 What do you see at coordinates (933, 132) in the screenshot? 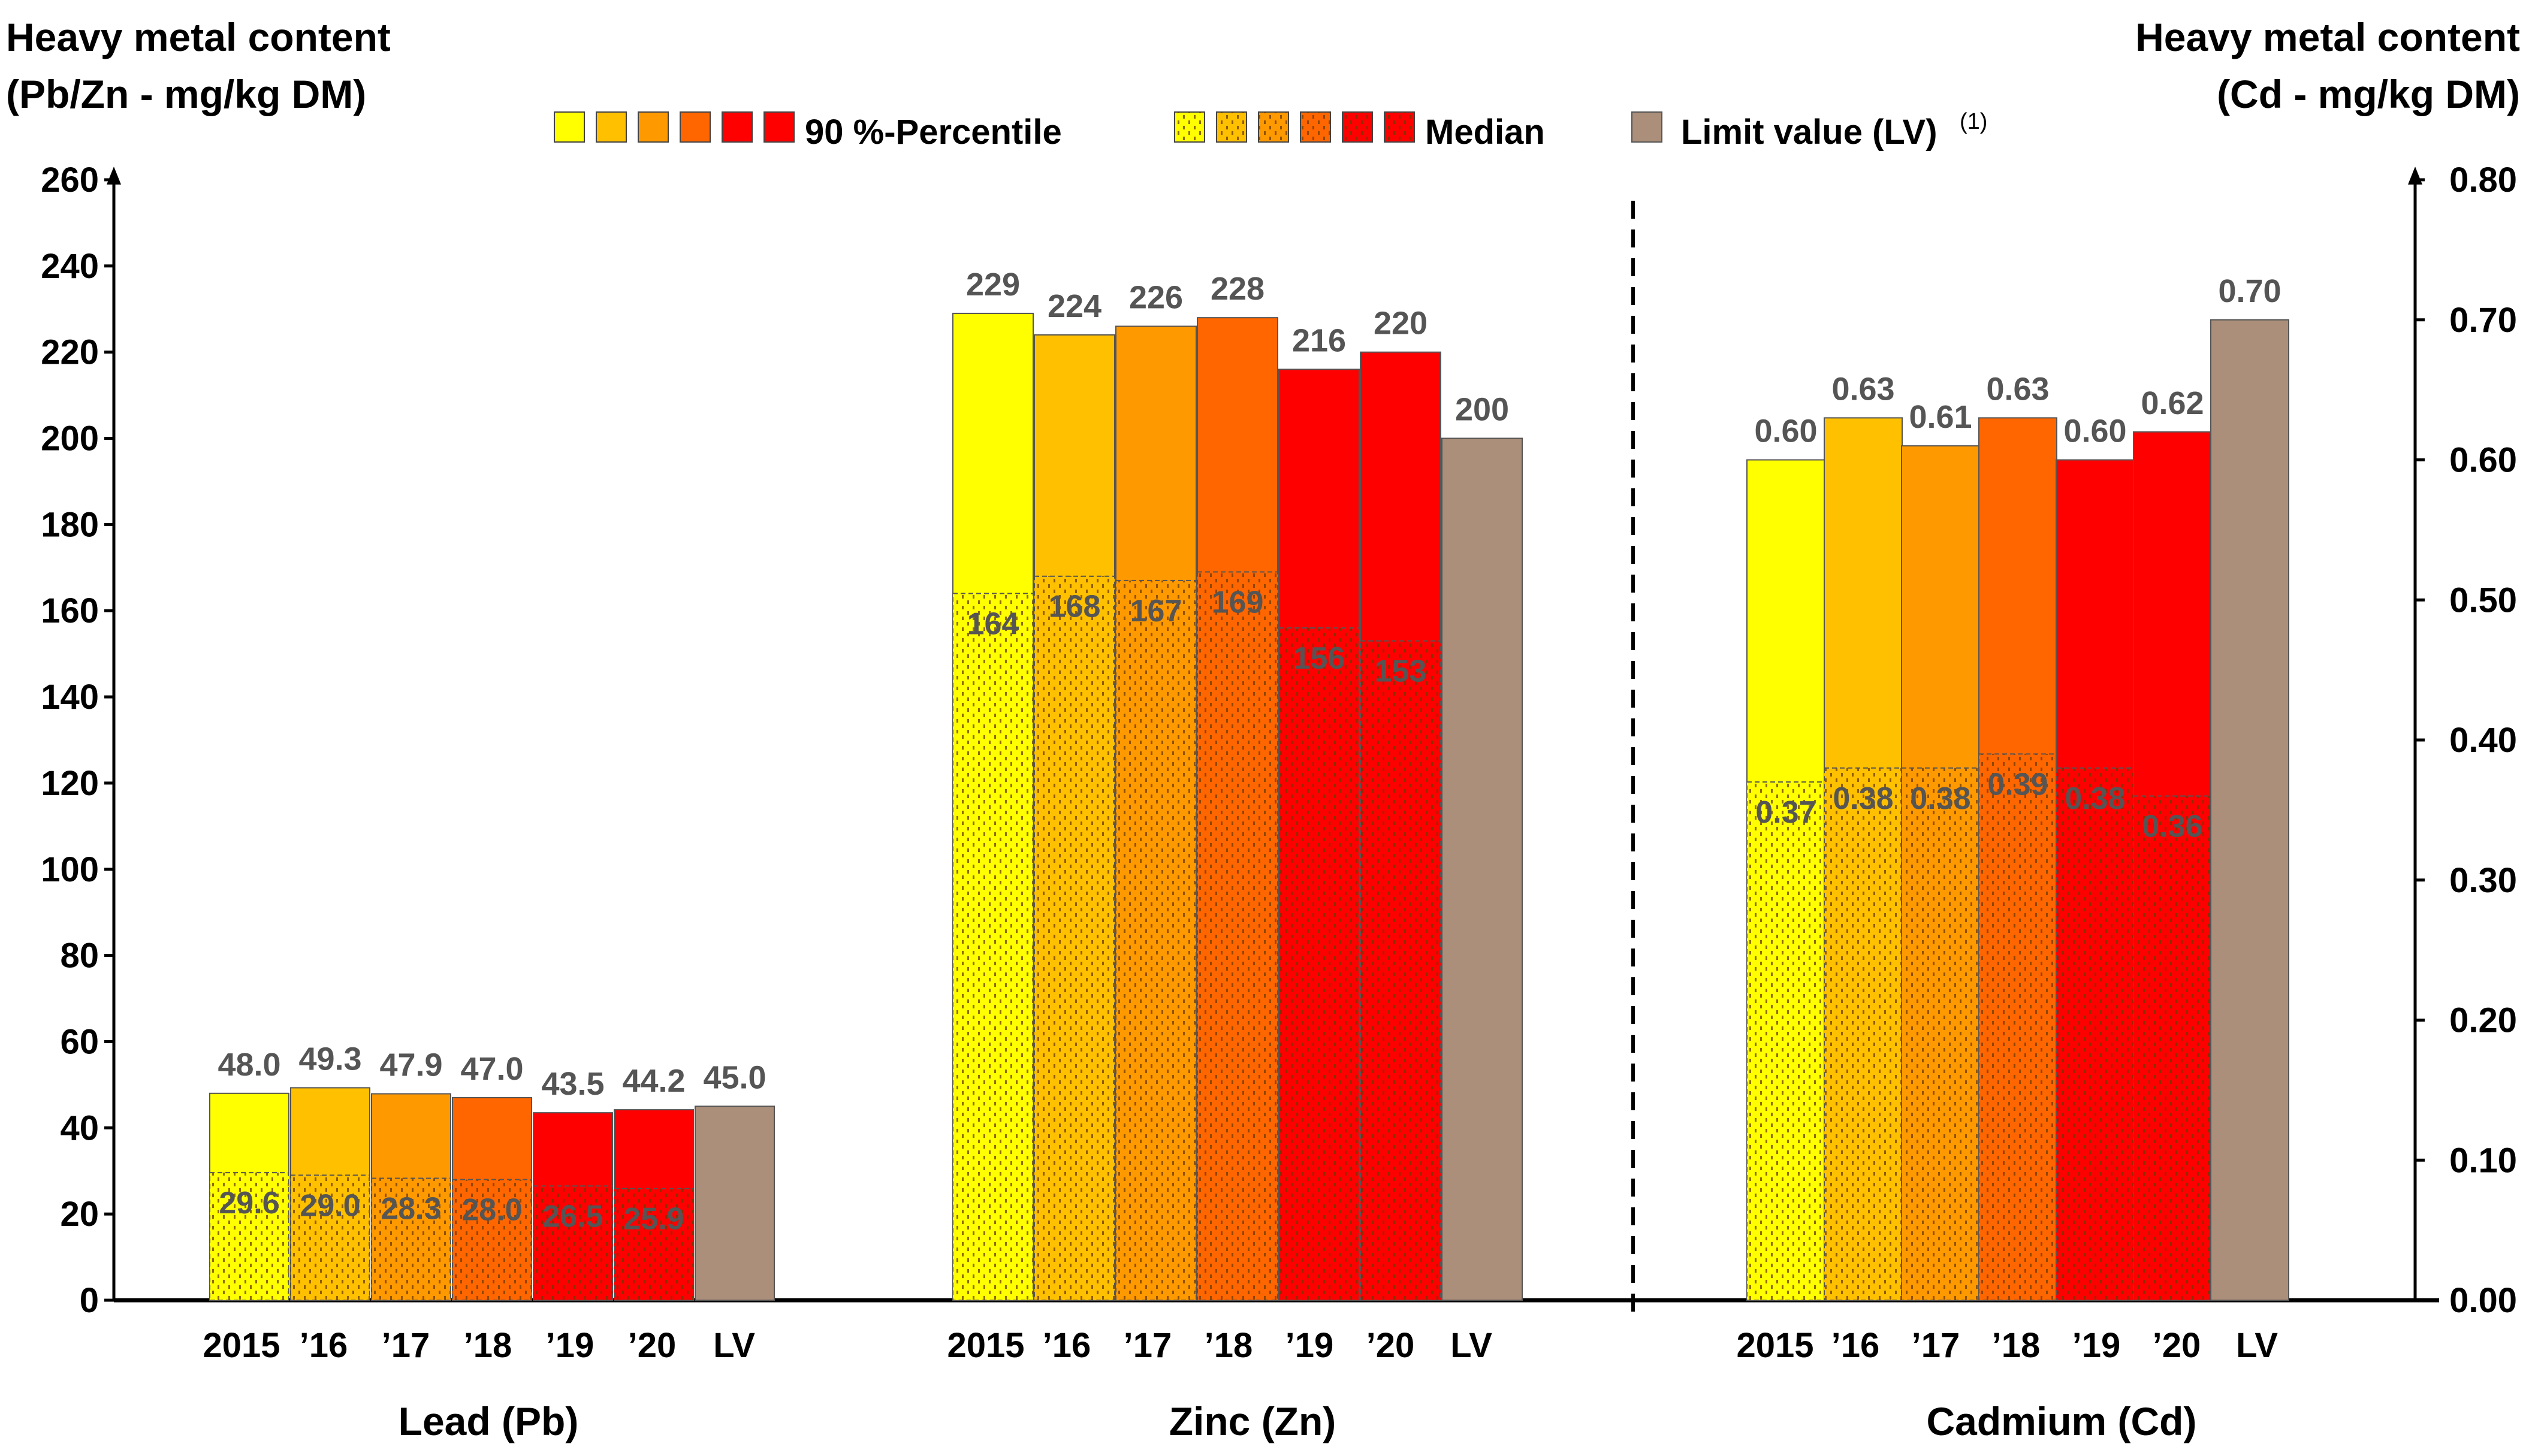
I see `legend-percentile-label: 90 %-Percentile` at bounding box center [933, 132].